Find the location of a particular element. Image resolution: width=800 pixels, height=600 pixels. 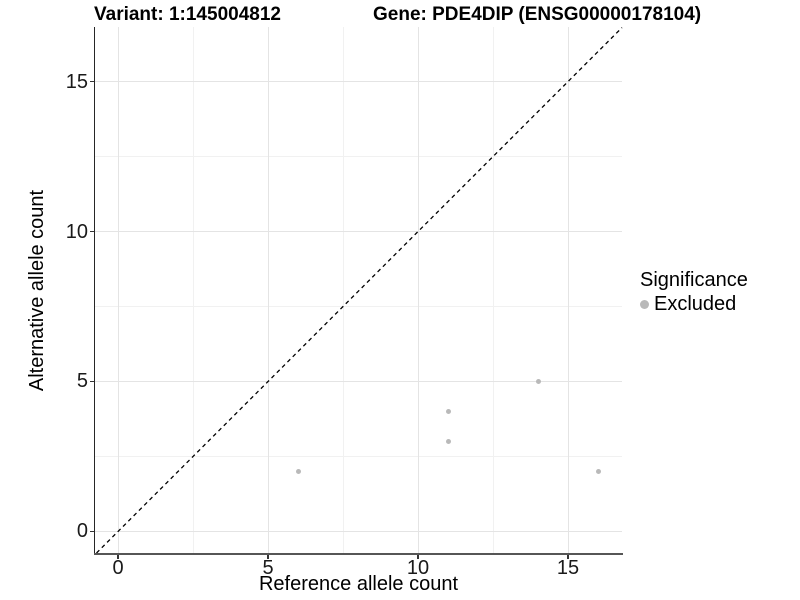

y-axis-title: Alternative allele count is located at coordinates (37, 290).